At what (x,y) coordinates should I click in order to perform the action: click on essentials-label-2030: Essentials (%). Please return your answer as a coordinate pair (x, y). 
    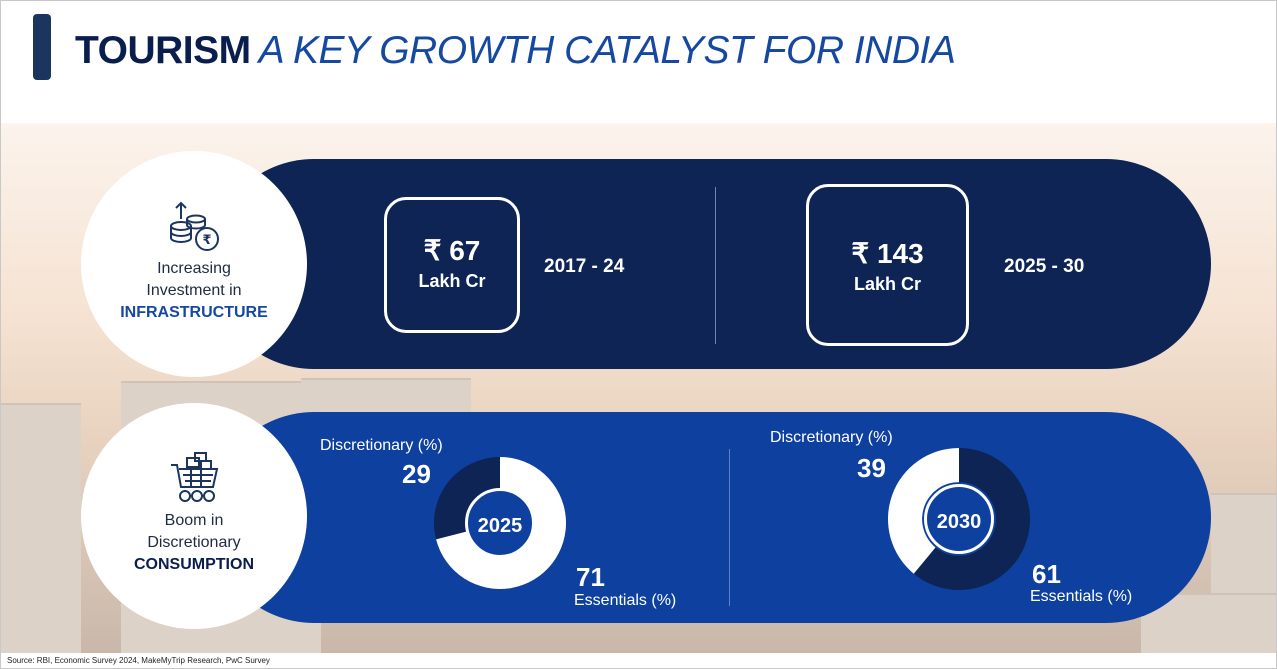
    Looking at the image, I should click on (1081, 596).